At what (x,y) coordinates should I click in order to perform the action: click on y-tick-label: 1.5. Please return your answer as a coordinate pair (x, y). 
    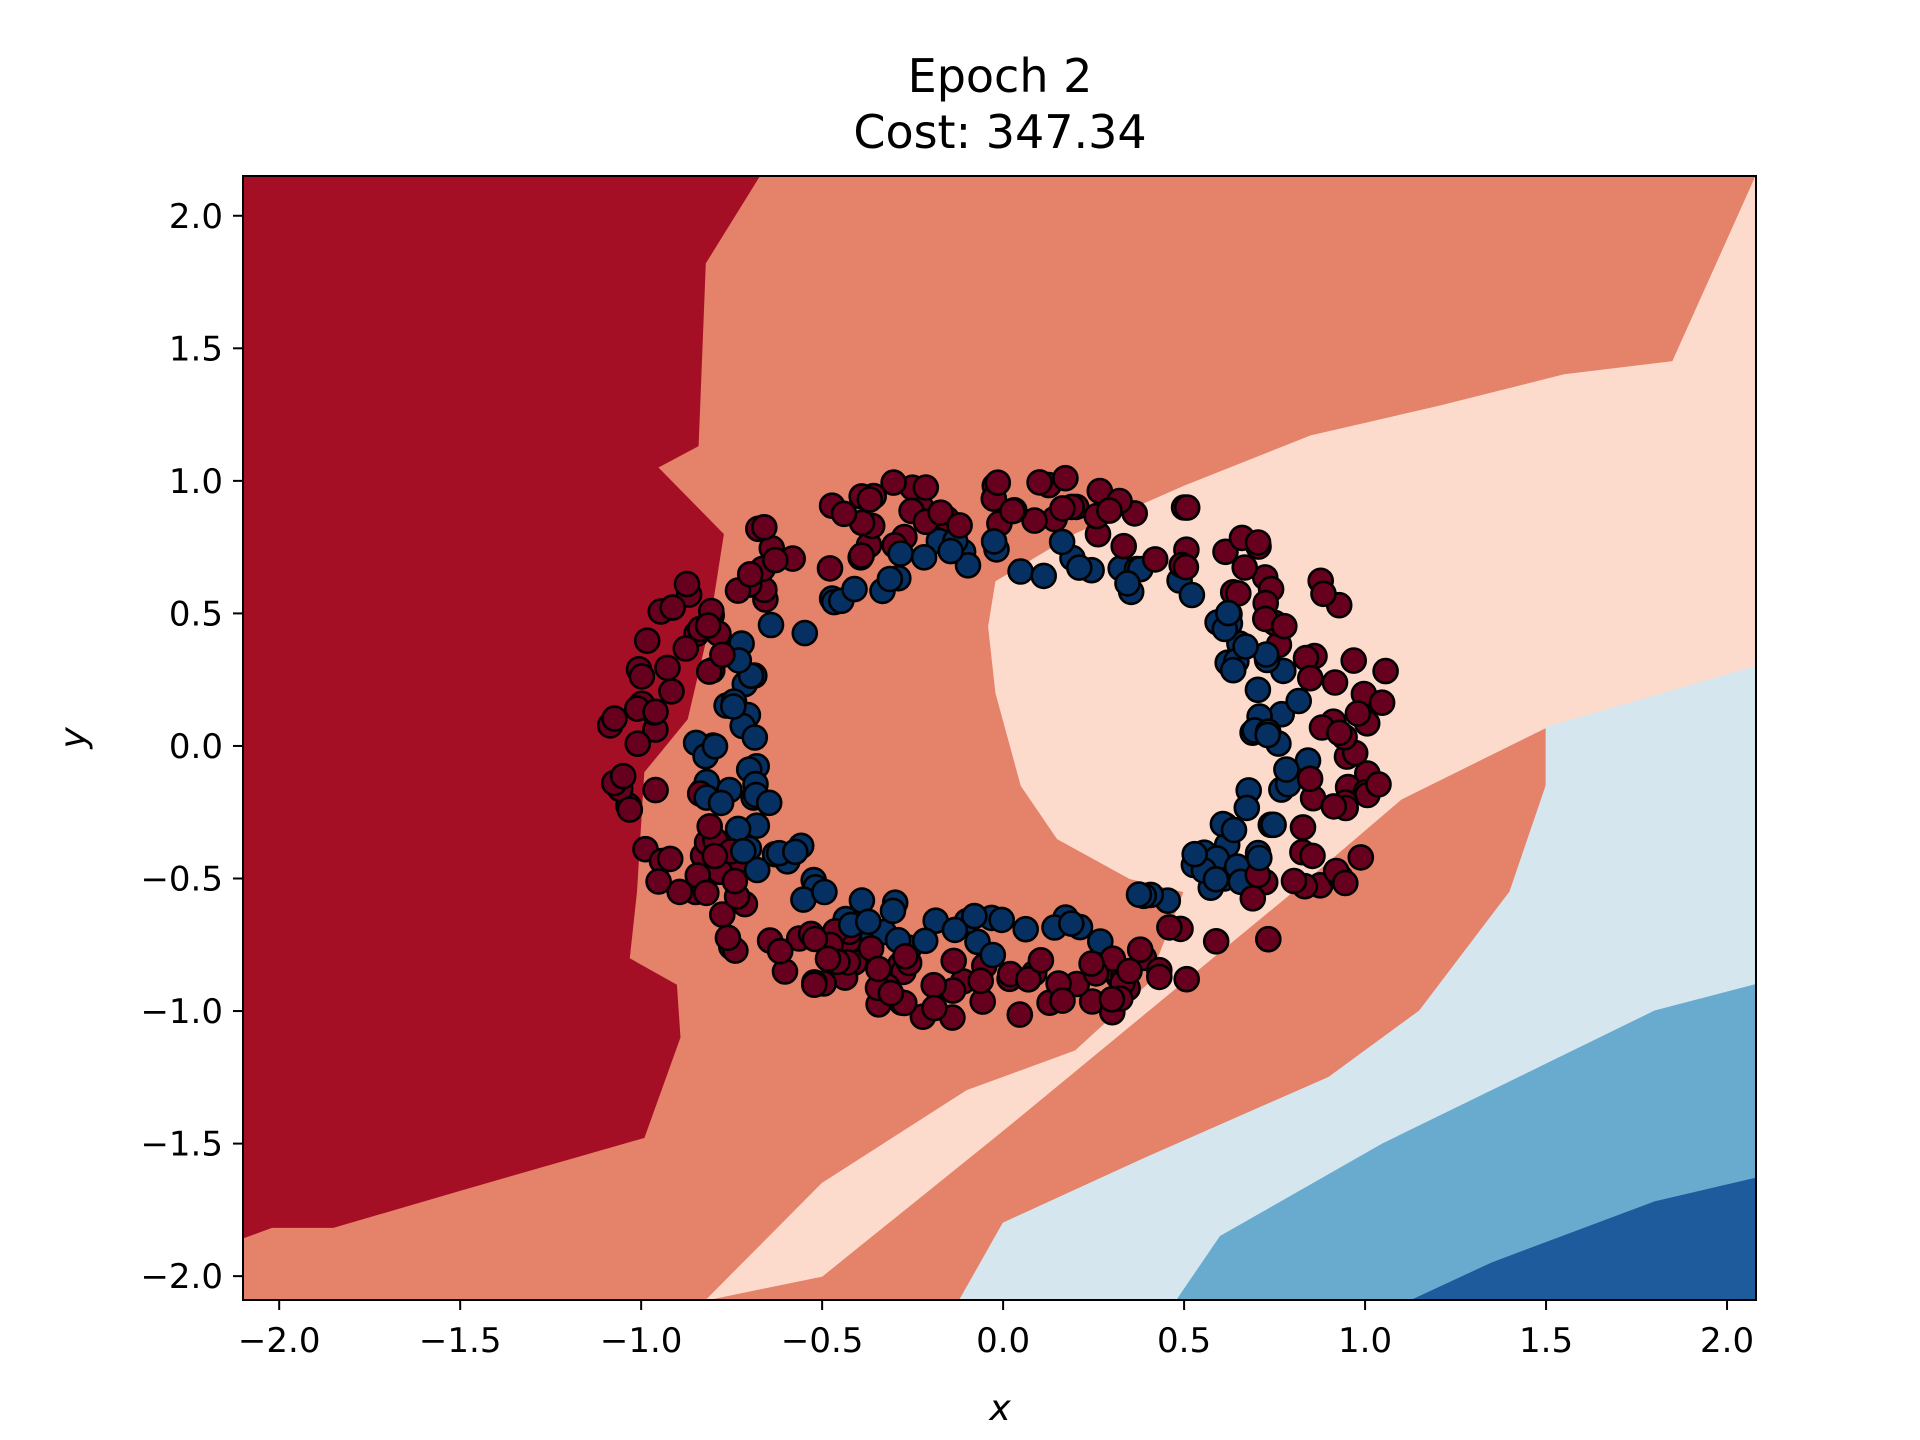
    Looking at the image, I should click on (196, 349).